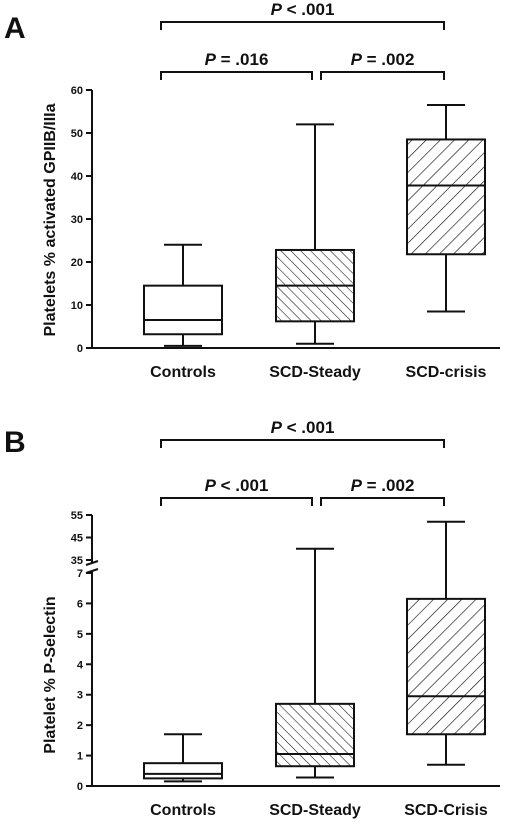 Image resolution: width=520 pixels, height=839 pixels. What do you see at coordinates (77, 516) in the screenshot?
I see `panel-b-y-tick-label-upper: 55` at bounding box center [77, 516].